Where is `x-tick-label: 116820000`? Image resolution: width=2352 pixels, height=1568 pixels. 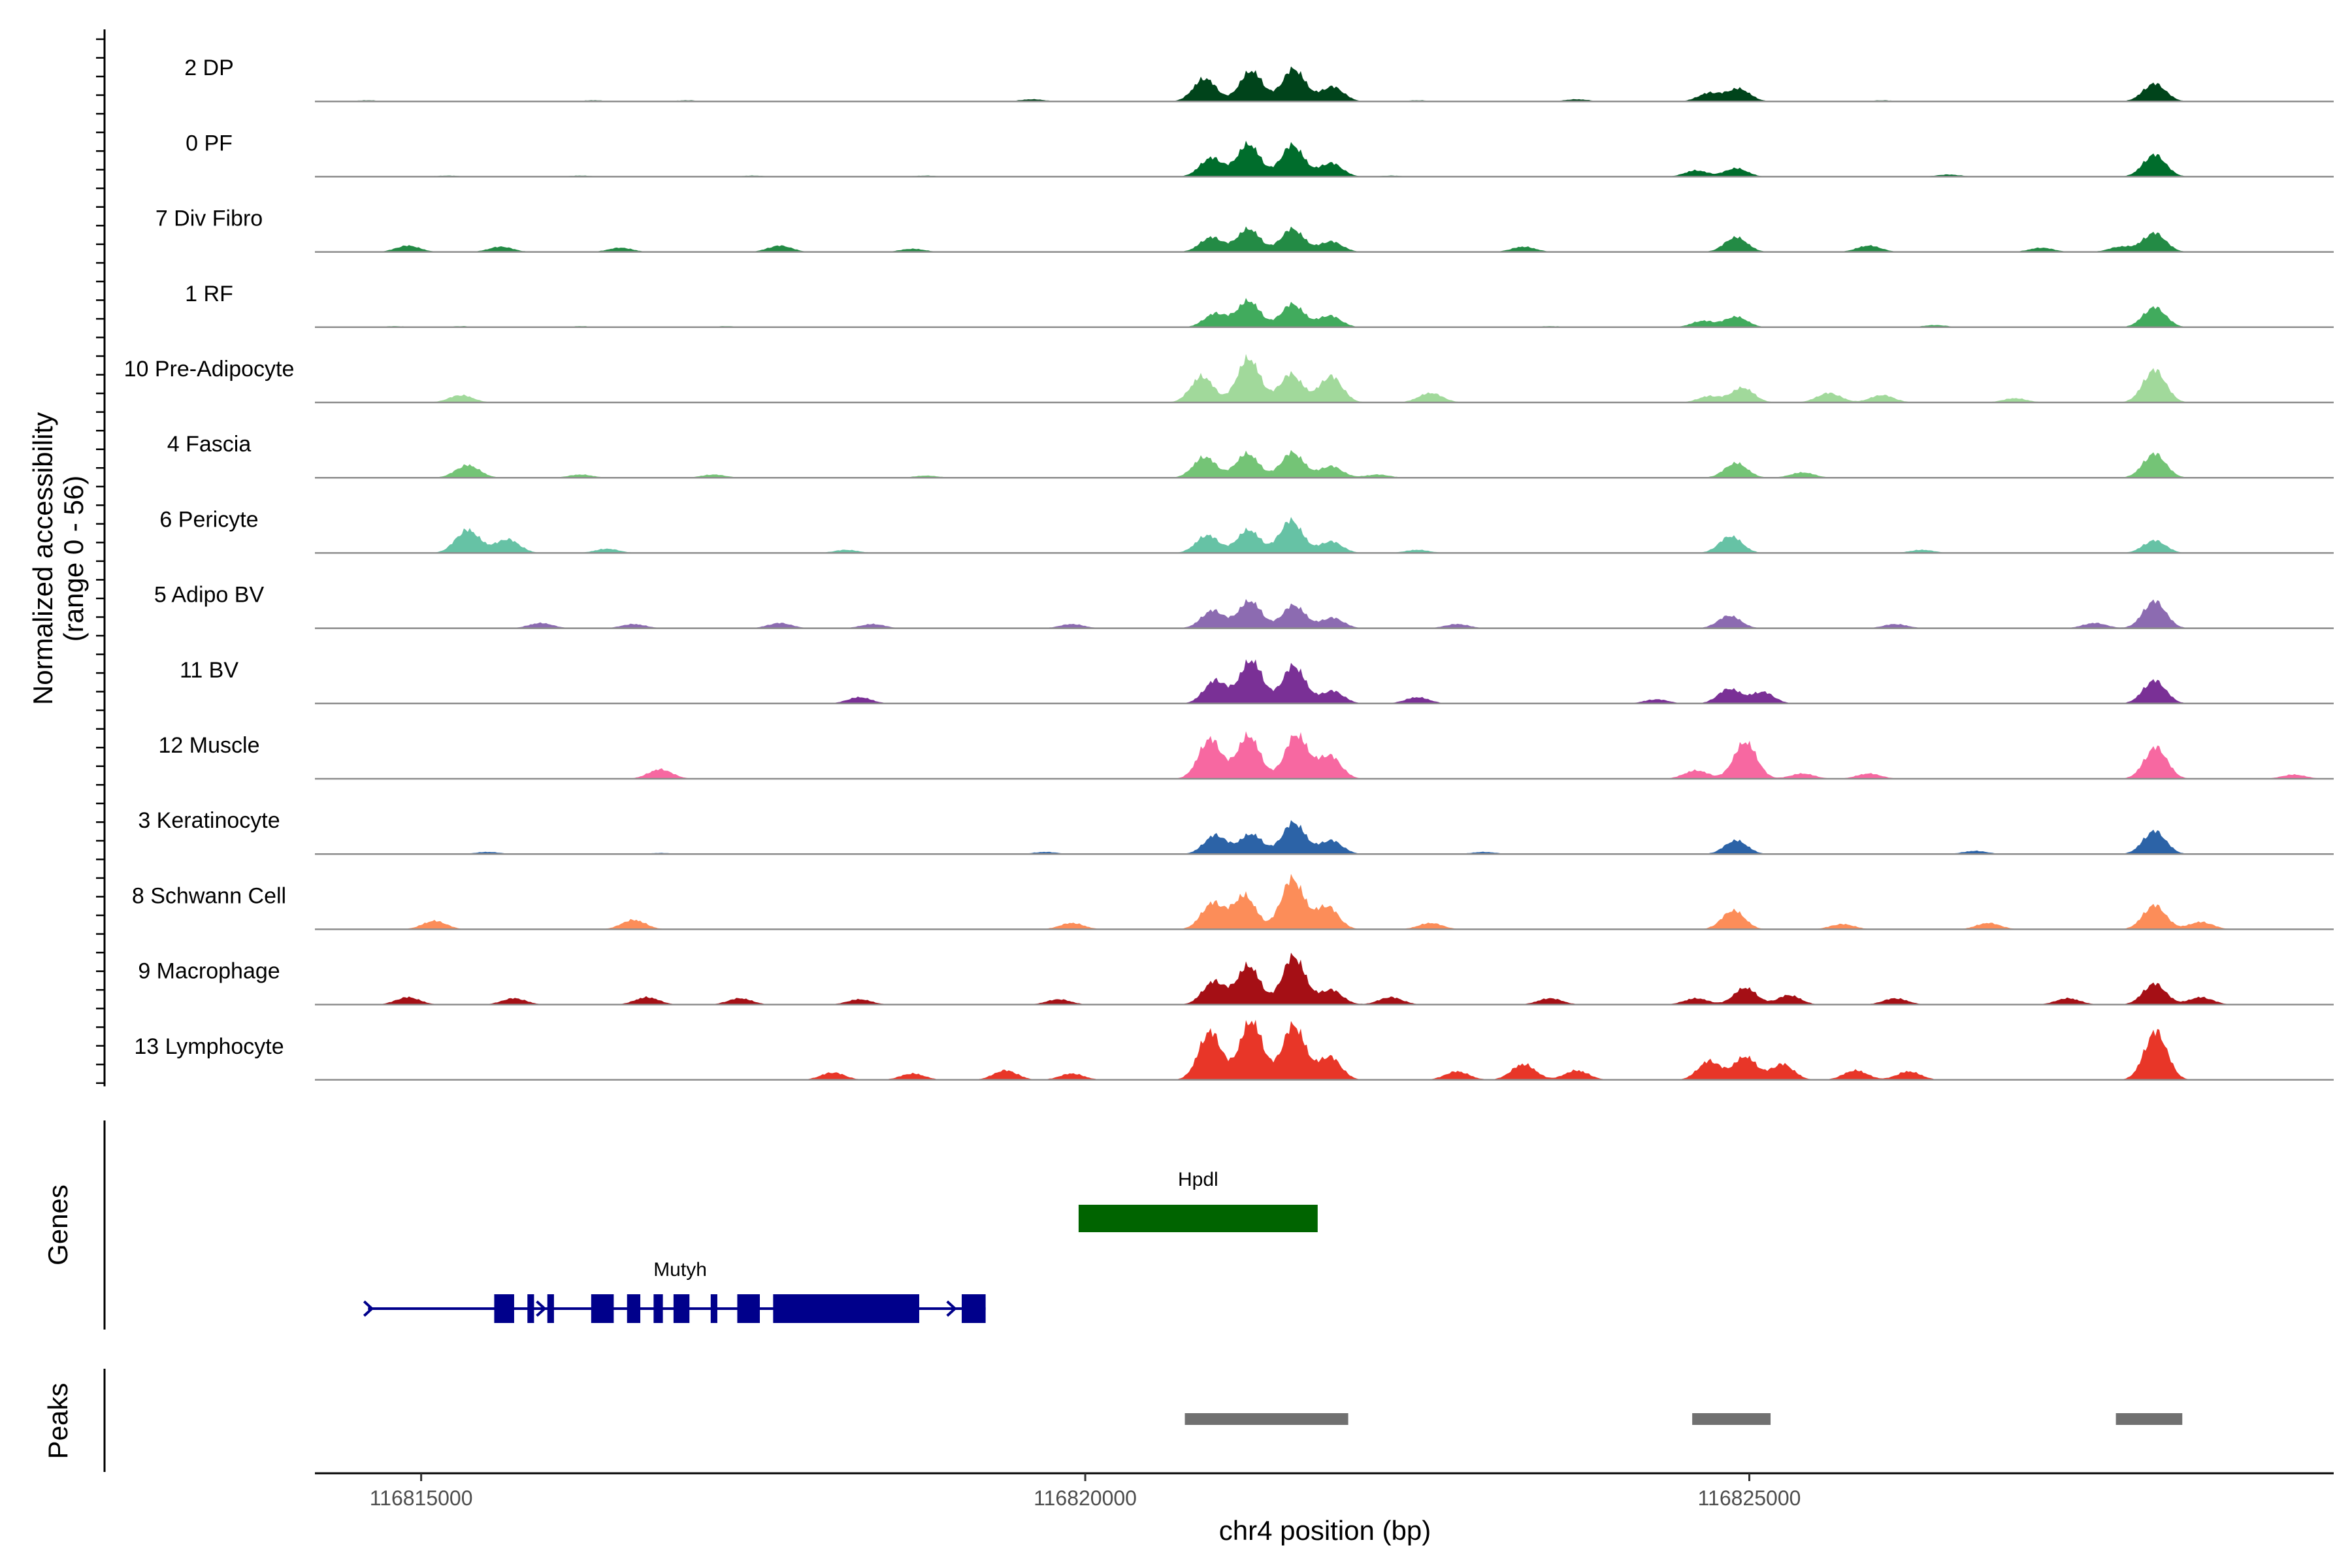
x-tick-label: 116820000 is located at coordinates (1085, 1498).